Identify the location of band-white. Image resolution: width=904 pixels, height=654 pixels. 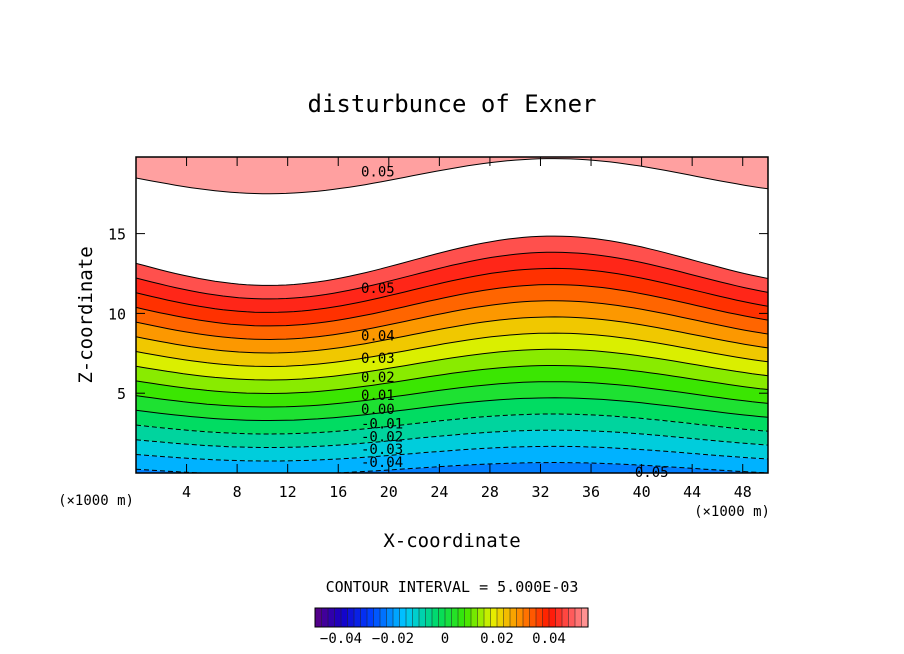
(452, 222).